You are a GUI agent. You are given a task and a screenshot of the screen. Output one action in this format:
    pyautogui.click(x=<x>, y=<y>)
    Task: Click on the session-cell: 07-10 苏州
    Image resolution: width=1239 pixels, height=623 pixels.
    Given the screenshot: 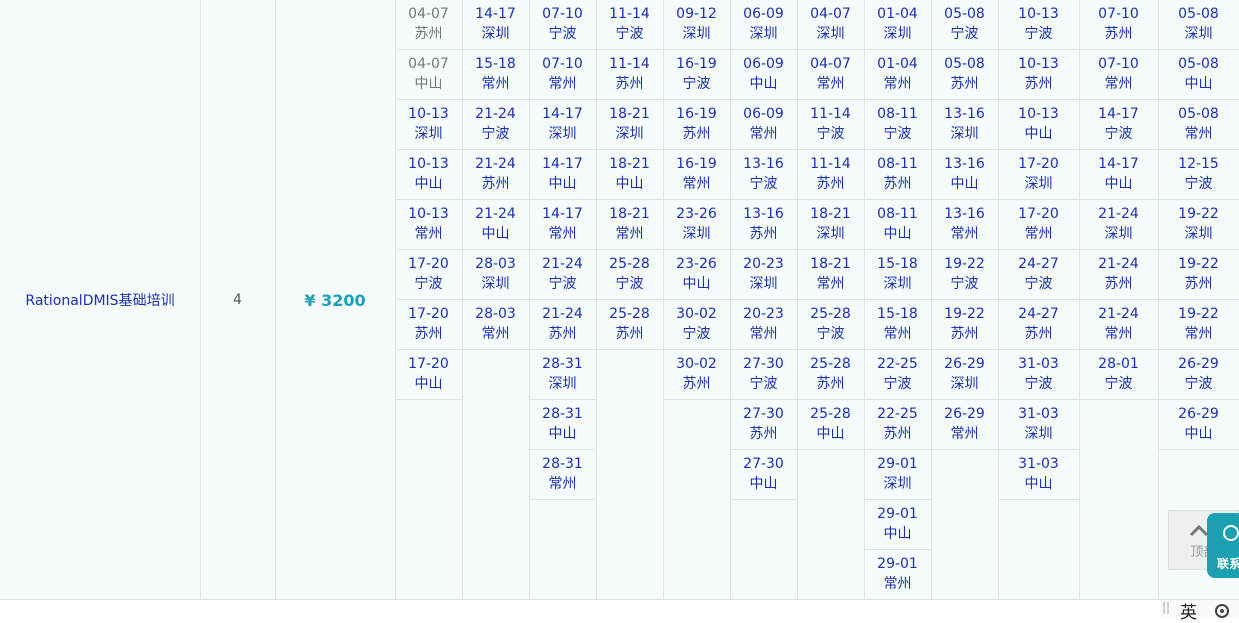 What is the action you would take?
    pyautogui.click(x=1118, y=25)
    